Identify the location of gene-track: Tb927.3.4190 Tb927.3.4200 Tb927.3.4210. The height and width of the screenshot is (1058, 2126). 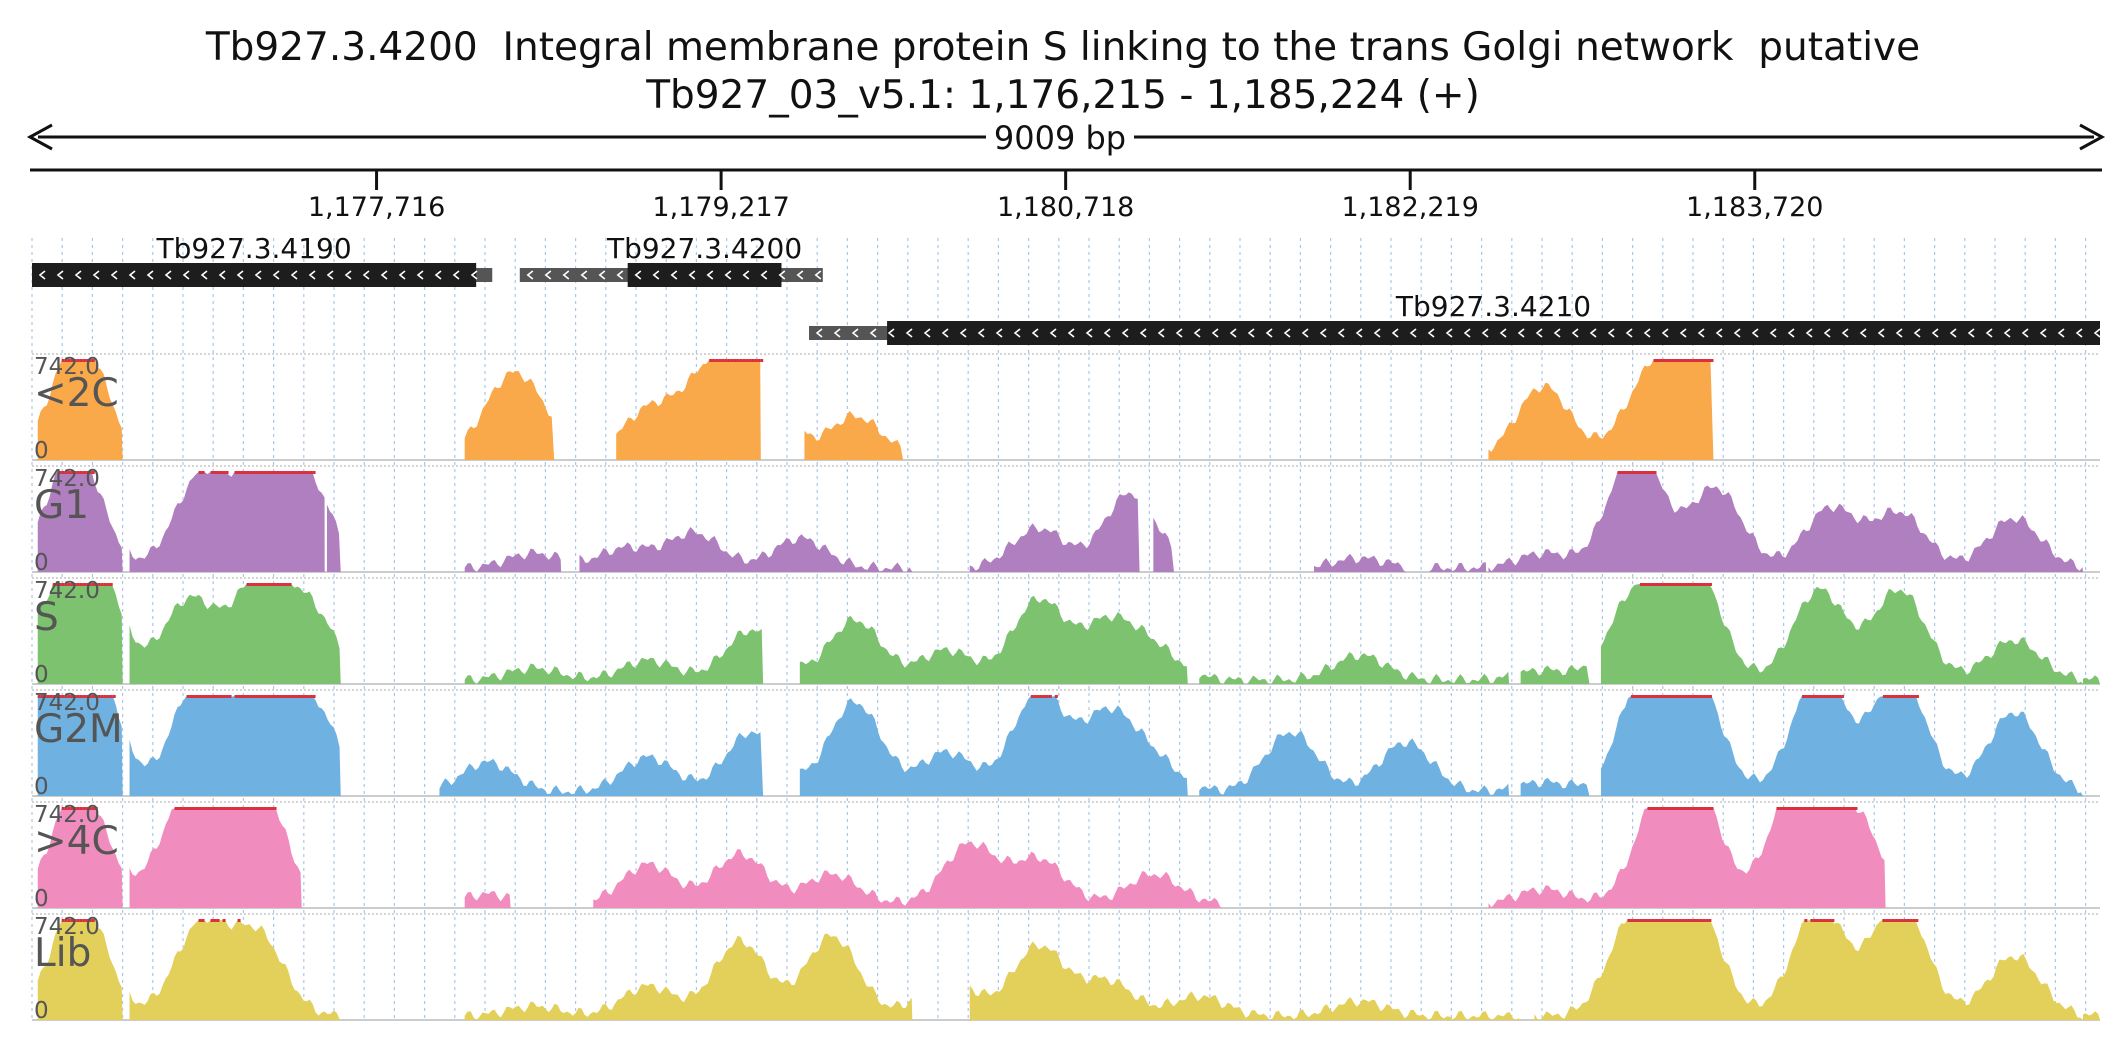
(1066, 288).